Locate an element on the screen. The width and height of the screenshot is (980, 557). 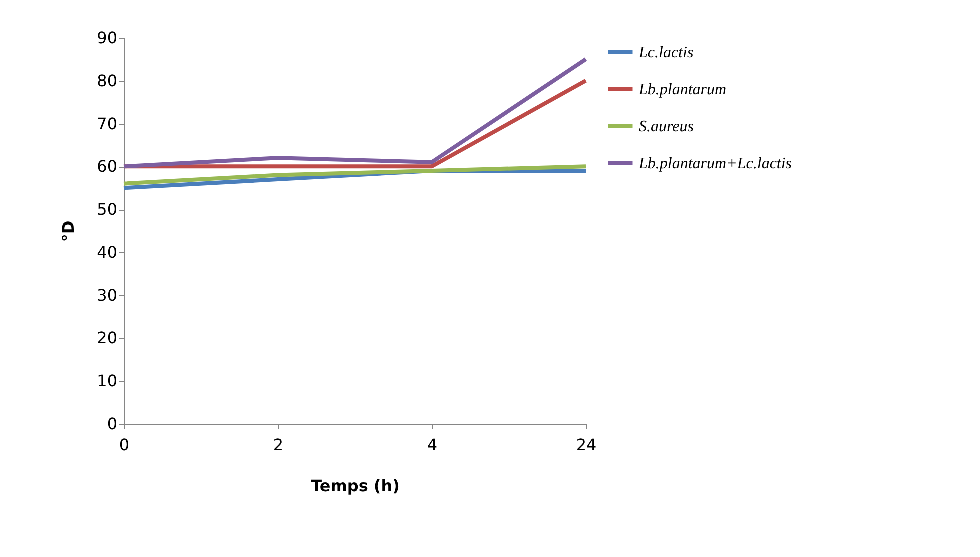
legend-label: Lb.plantarum+Lc.lactis is located at coordinates (715, 164).